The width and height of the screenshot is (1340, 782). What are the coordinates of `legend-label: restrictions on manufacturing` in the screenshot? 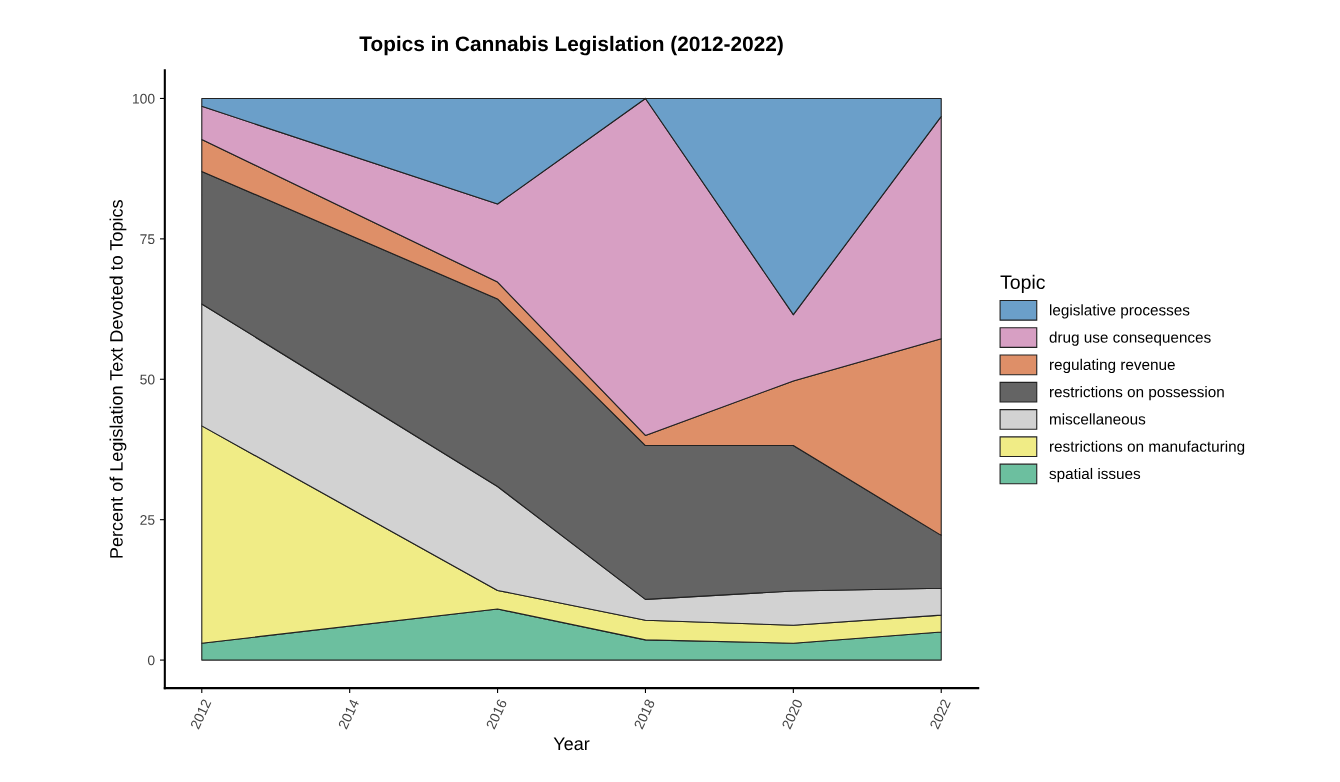 It's located at (1147, 447).